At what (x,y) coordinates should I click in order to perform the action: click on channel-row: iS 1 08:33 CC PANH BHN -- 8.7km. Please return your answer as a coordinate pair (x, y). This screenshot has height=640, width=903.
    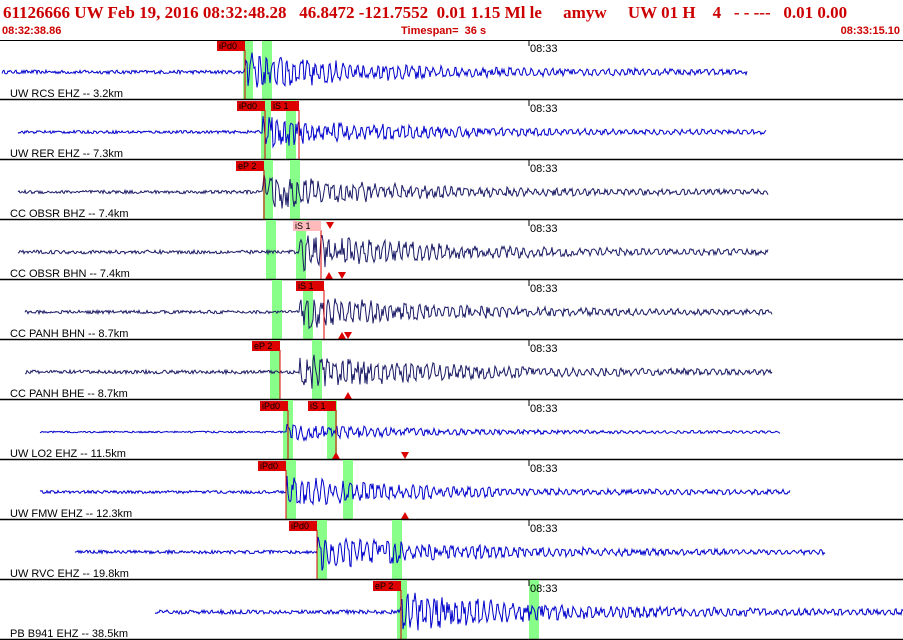
    Looking at the image, I should click on (451, 310).